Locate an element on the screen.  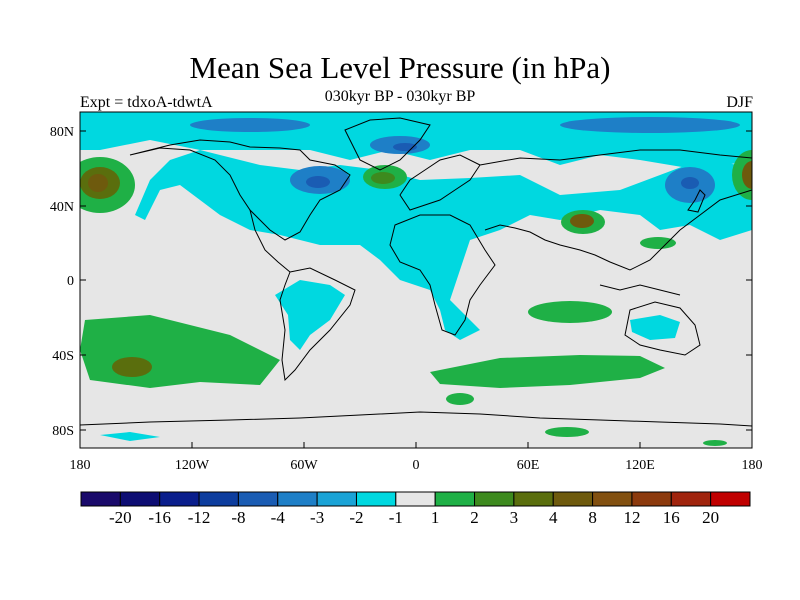
central-america-coast is located at coordinates (270, 241).